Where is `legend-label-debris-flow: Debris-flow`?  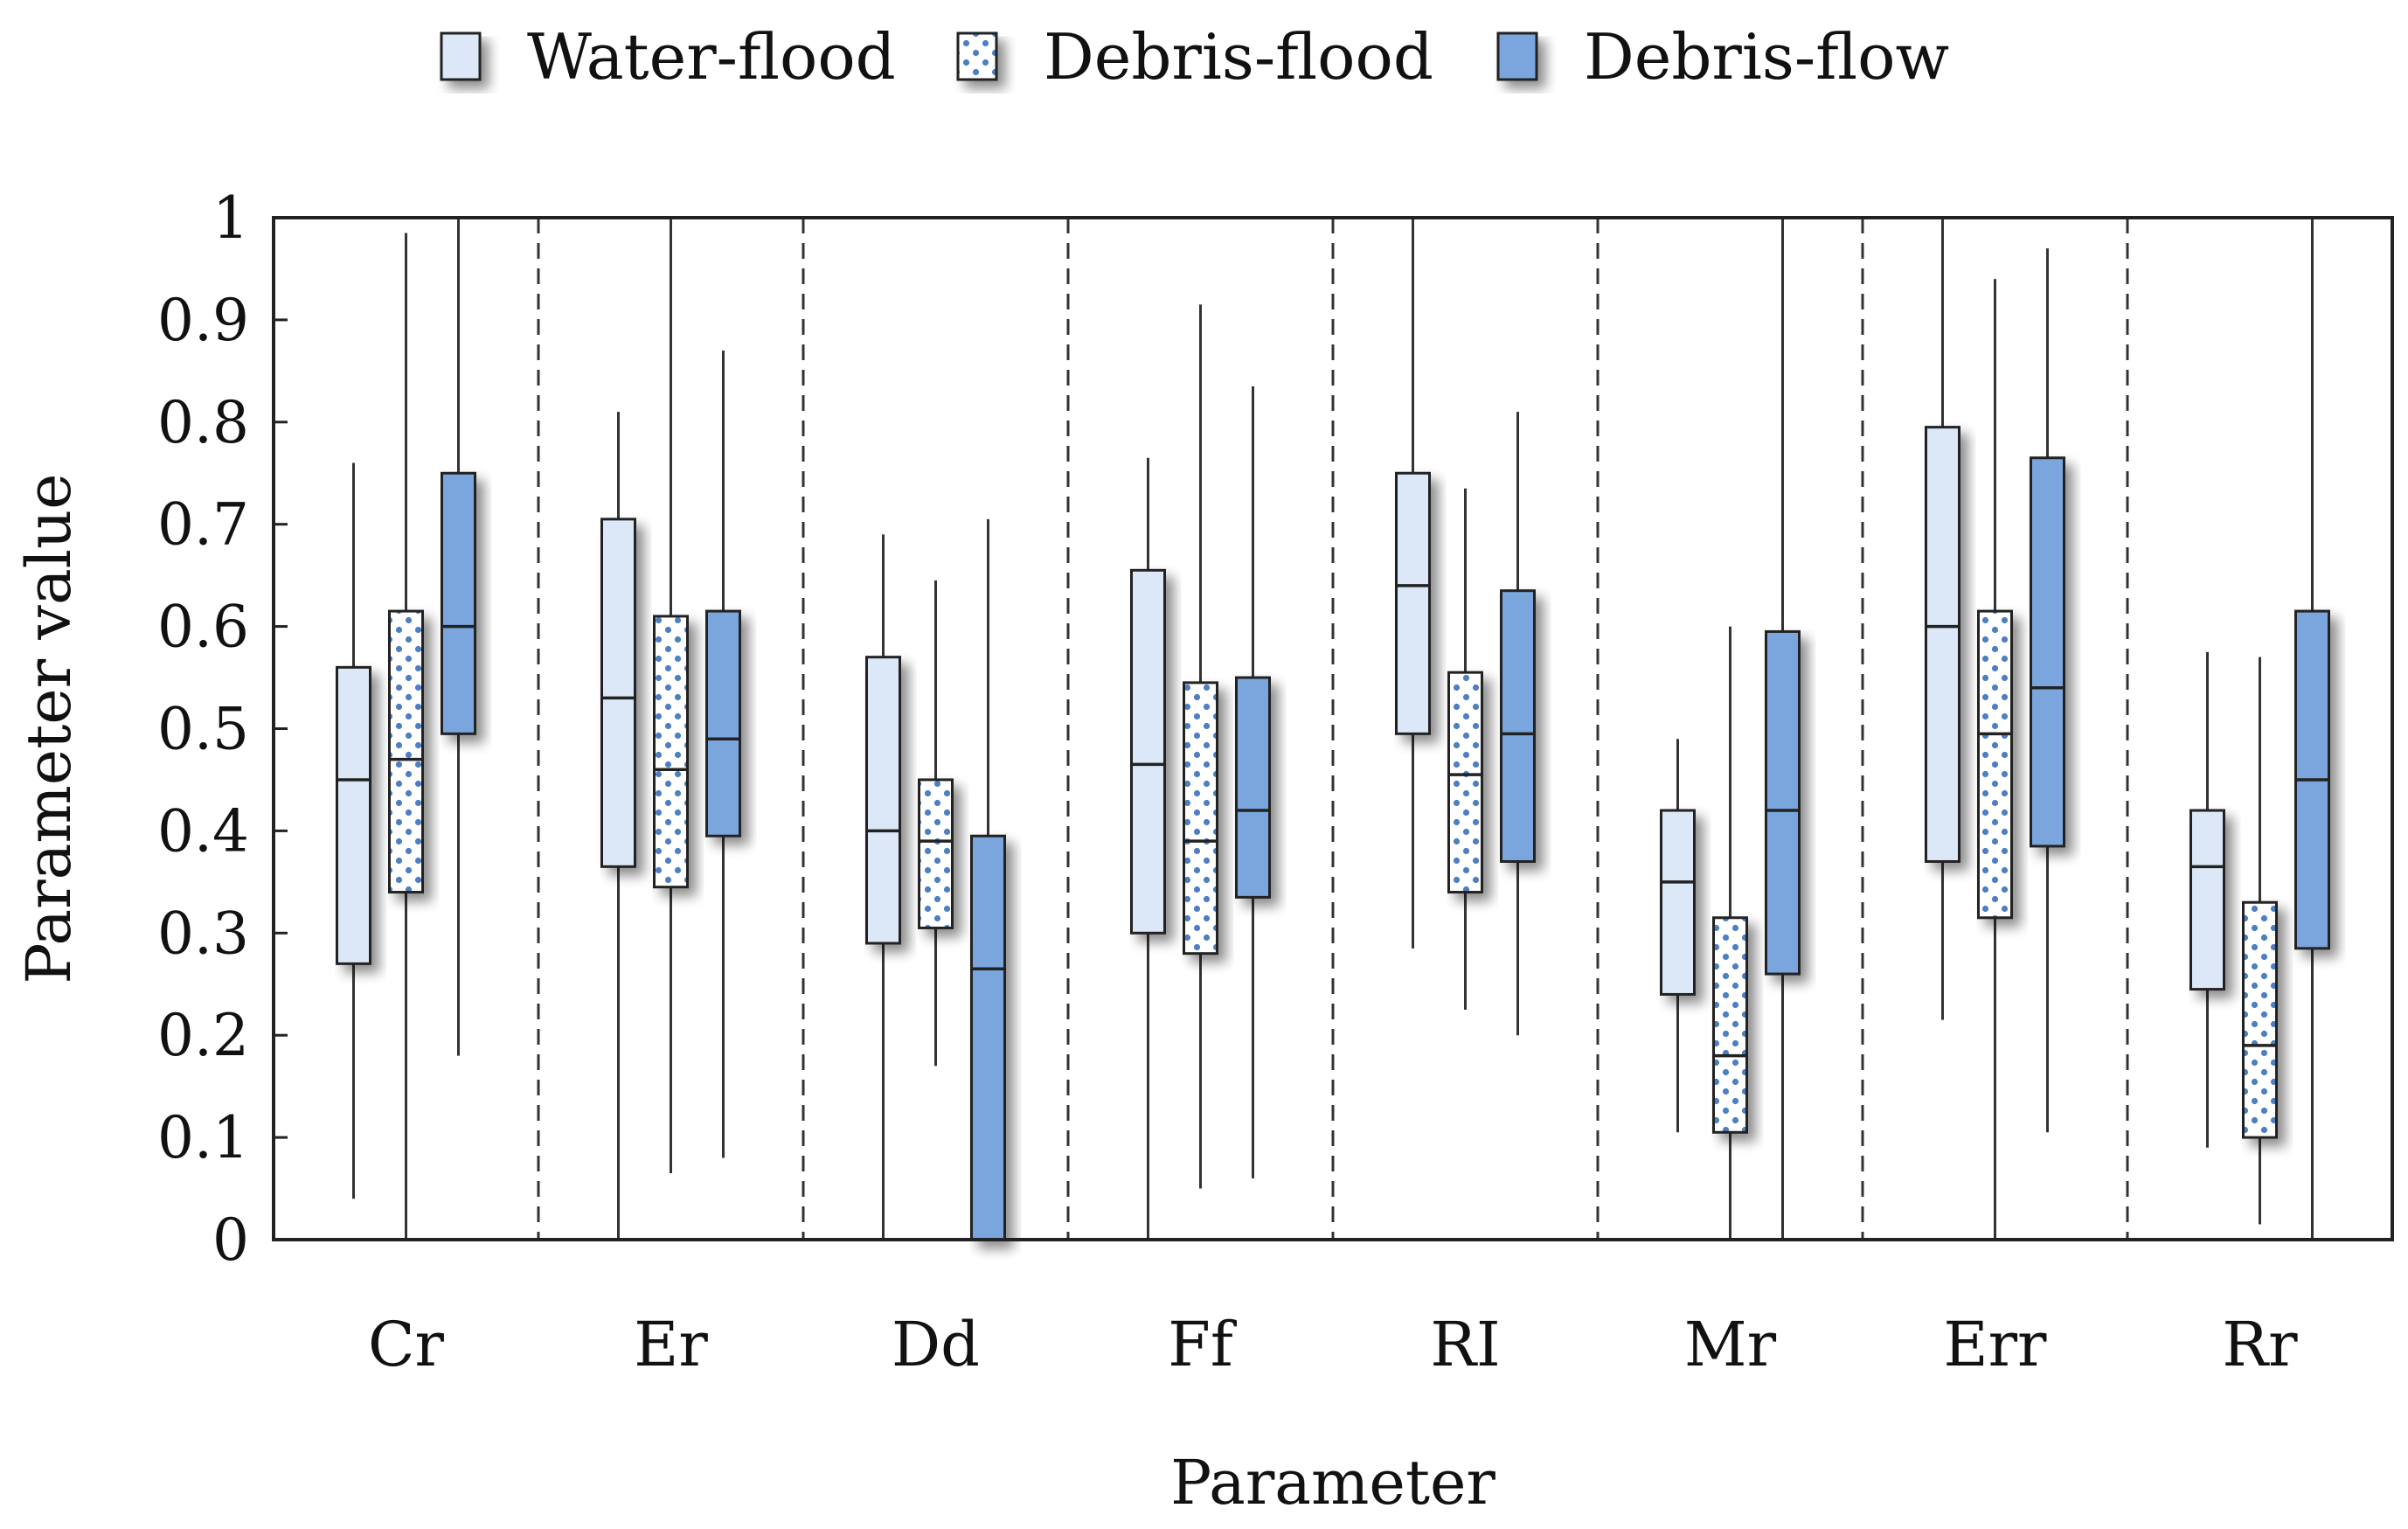 legend-label-debris-flow: Debris-flow is located at coordinates (1767, 57).